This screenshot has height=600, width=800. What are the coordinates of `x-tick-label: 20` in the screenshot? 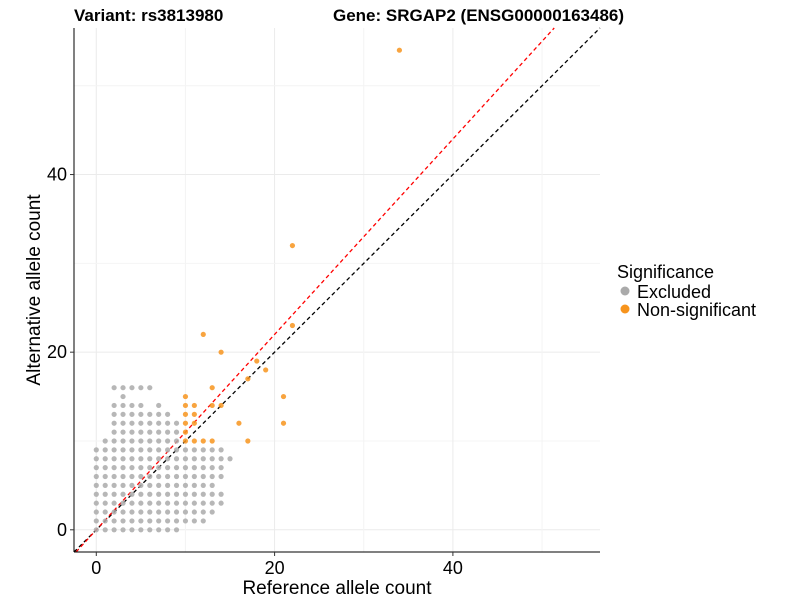 It's located at (275, 568).